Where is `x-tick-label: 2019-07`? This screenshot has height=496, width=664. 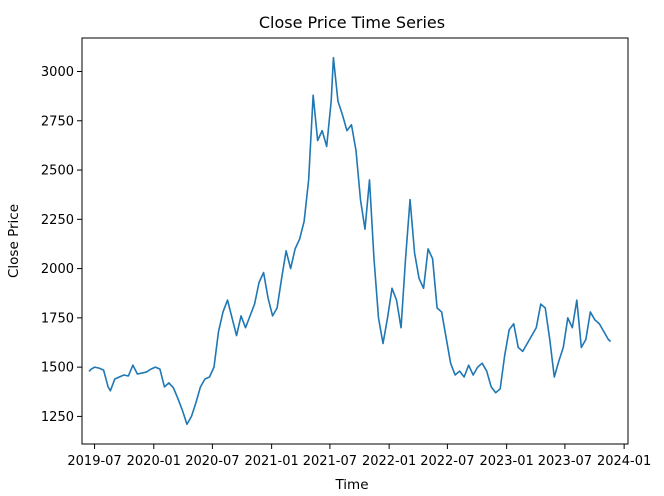
x-tick-label: 2019-07 is located at coordinates (94, 461).